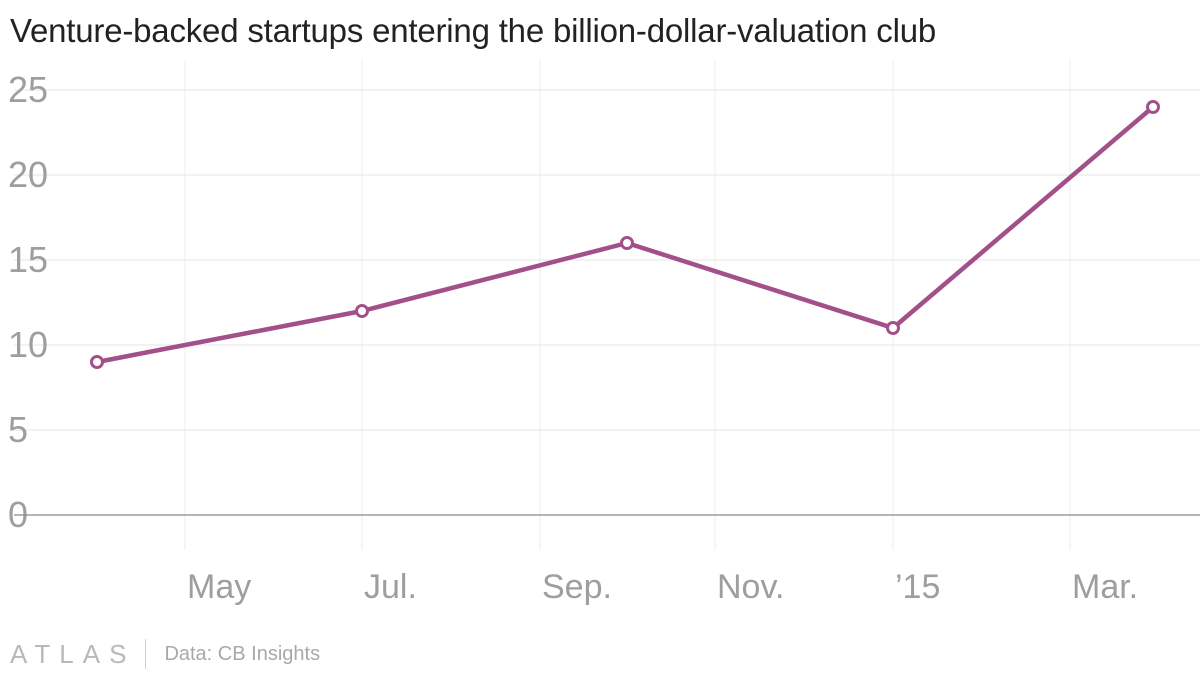 The width and height of the screenshot is (1200, 675). What do you see at coordinates (750, 587) in the screenshot?
I see `x-tick-label: Nov.` at bounding box center [750, 587].